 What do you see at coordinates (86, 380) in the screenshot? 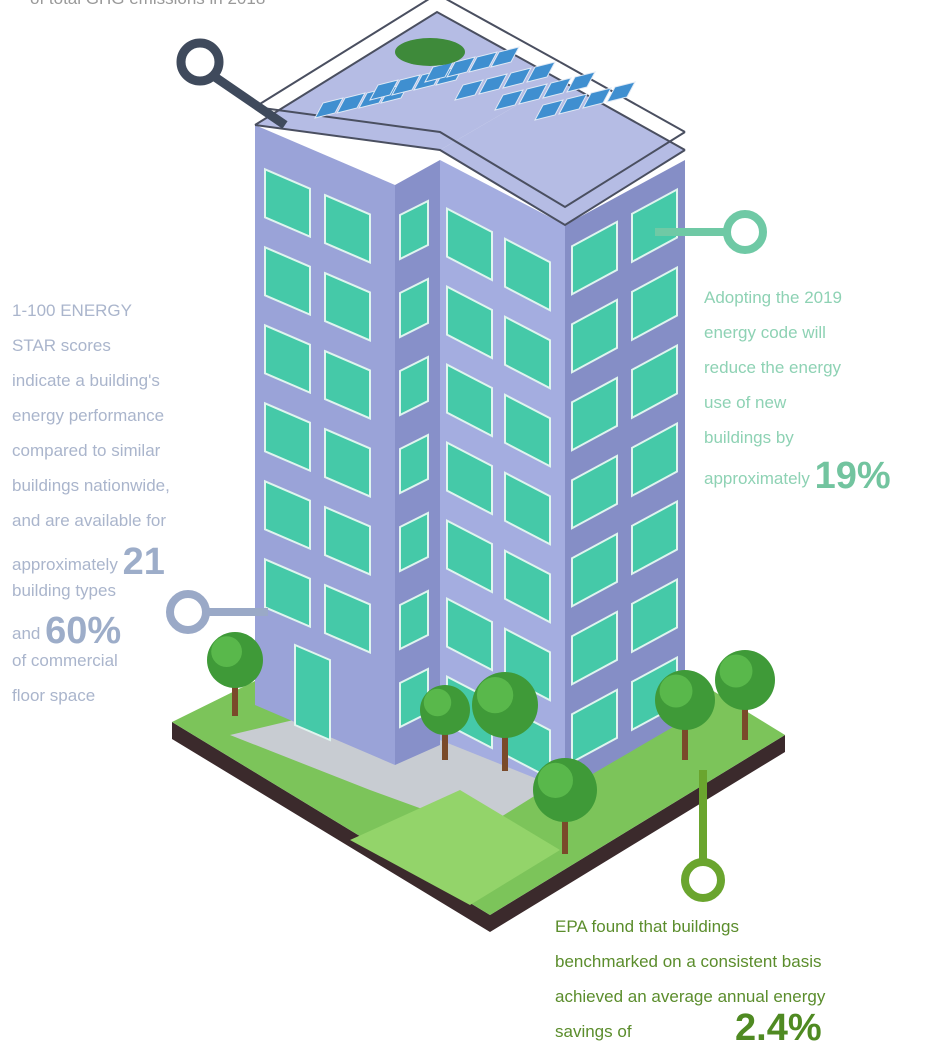
I see `left-line: indicate a building's` at bounding box center [86, 380].